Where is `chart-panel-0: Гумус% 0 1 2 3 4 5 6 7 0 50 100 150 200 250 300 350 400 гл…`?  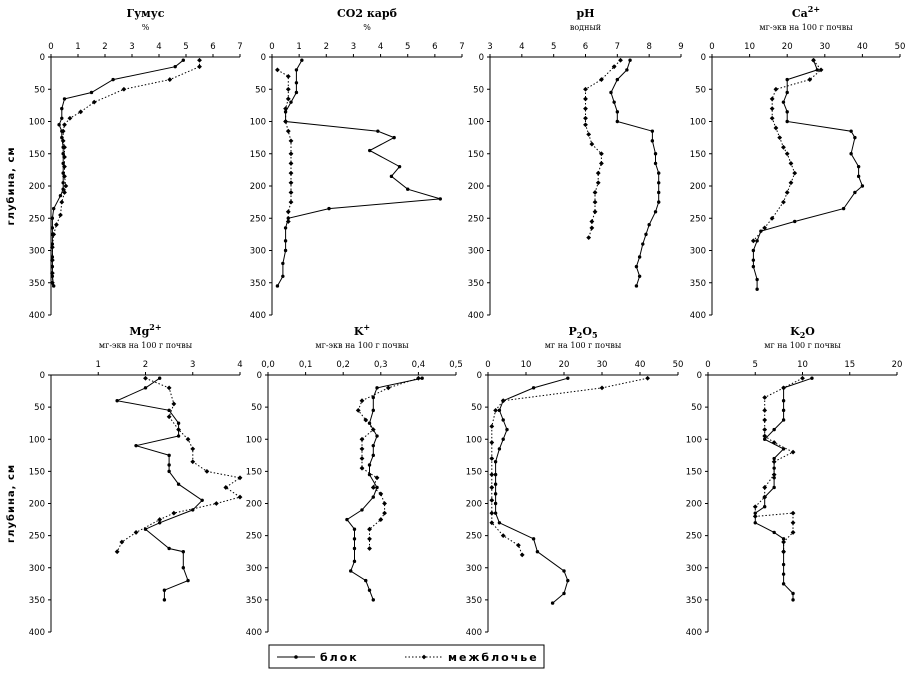 chart-panel-0: Гумус% 0 1 2 3 4 5 6 7 0 50 100 150 200 250 300 350 400 гл… is located at coordinates (124, 164).